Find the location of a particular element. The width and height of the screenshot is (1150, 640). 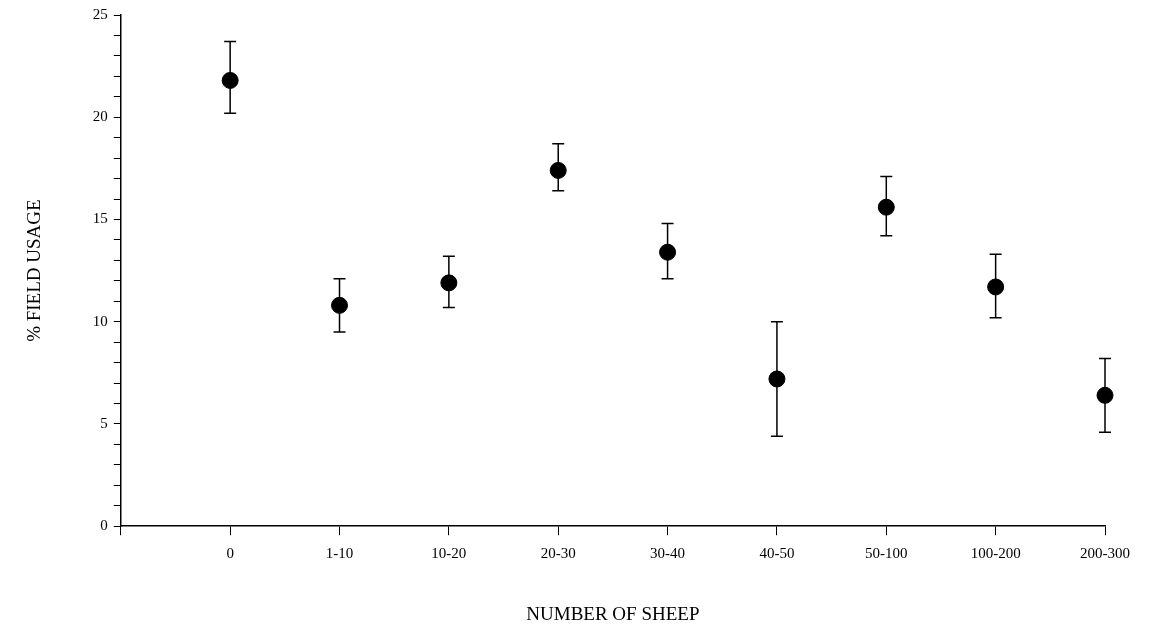

x-tick-label: 200-300 is located at coordinates (1105, 553).